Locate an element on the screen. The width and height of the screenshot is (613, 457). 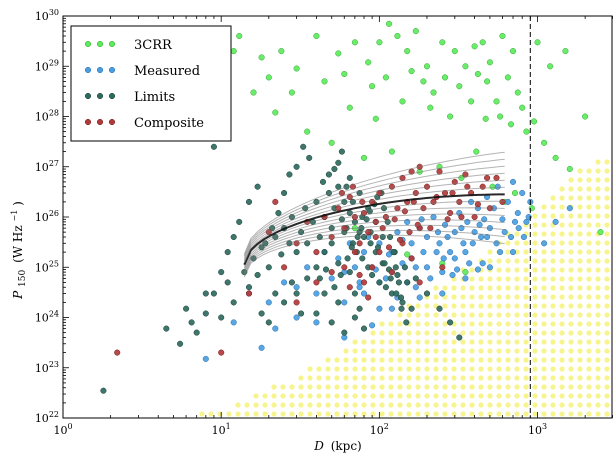
legend-marker-3crr is located at coordinates (112, 44).